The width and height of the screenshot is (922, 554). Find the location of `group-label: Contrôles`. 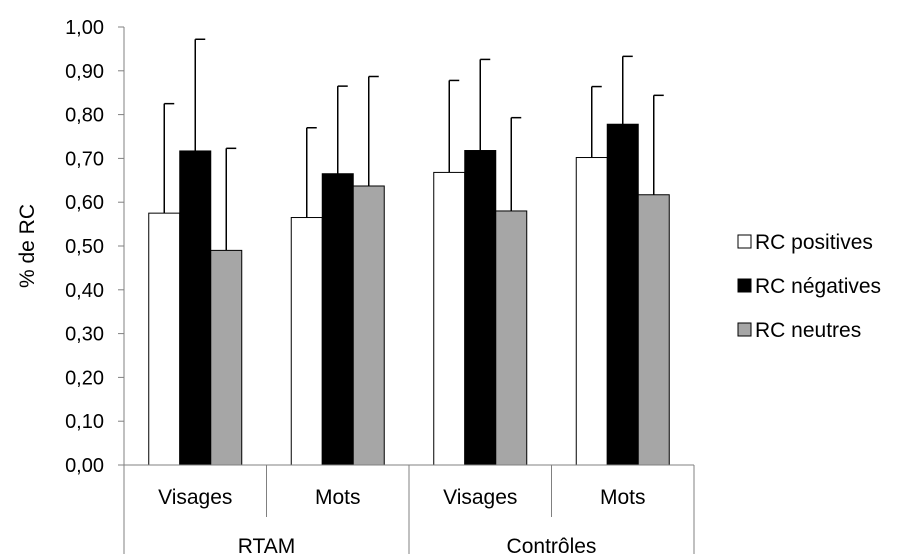

group-label: Contrôles is located at coordinates (552, 544).